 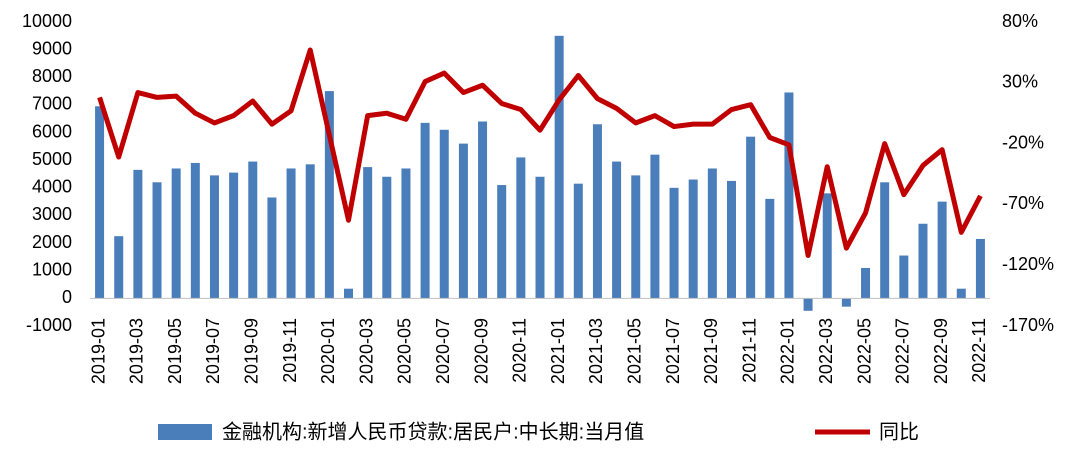 What do you see at coordinates (899, 431) in the screenshot?
I see `legend-label: 同比` at bounding box center [899, 431].